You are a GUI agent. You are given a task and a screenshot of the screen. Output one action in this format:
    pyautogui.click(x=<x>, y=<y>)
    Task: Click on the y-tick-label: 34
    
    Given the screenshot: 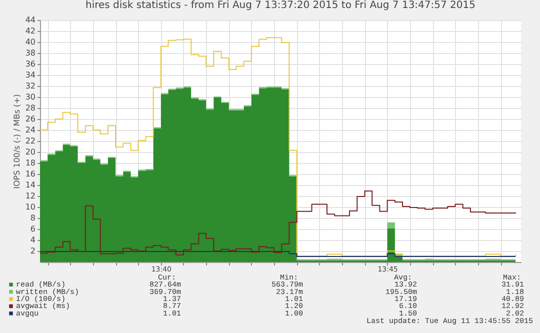 What is the action you would take?
    pyautogui.click(x=30, y=75)
    